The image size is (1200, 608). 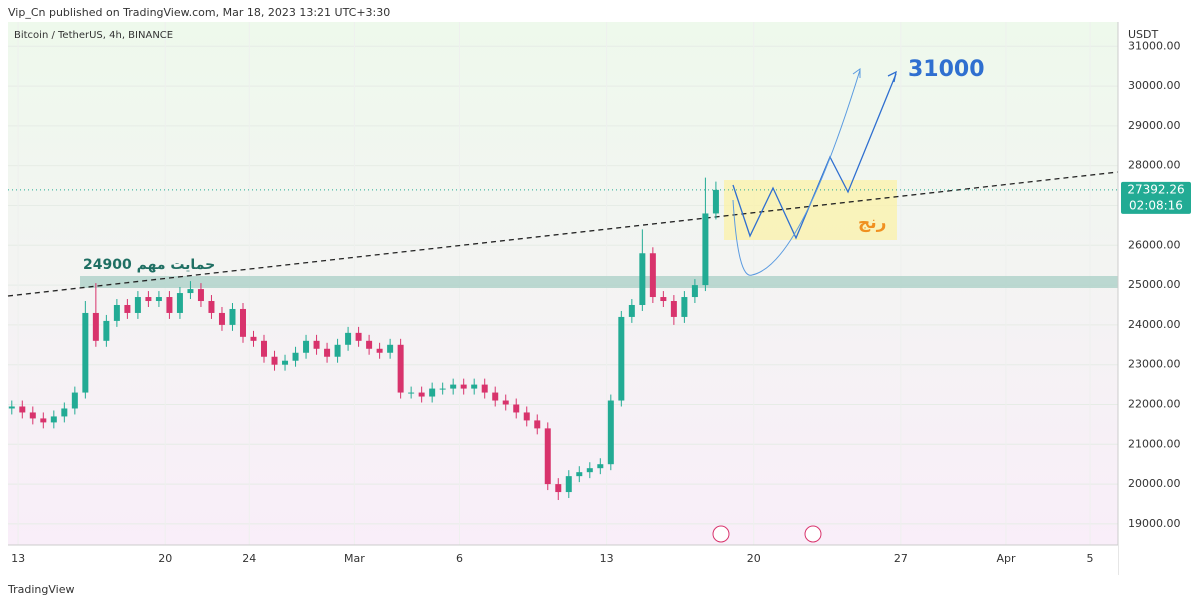 What do you see at coordinates (796, 172) in the screenshot?
I see `projection-curve` at bounding box center [796, 172].